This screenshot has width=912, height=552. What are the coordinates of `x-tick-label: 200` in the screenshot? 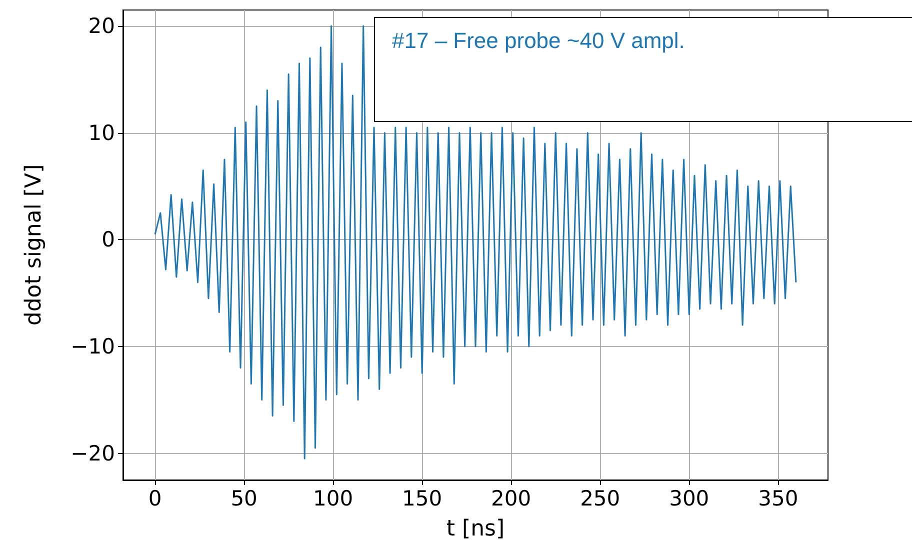 It's located at (511, 498).